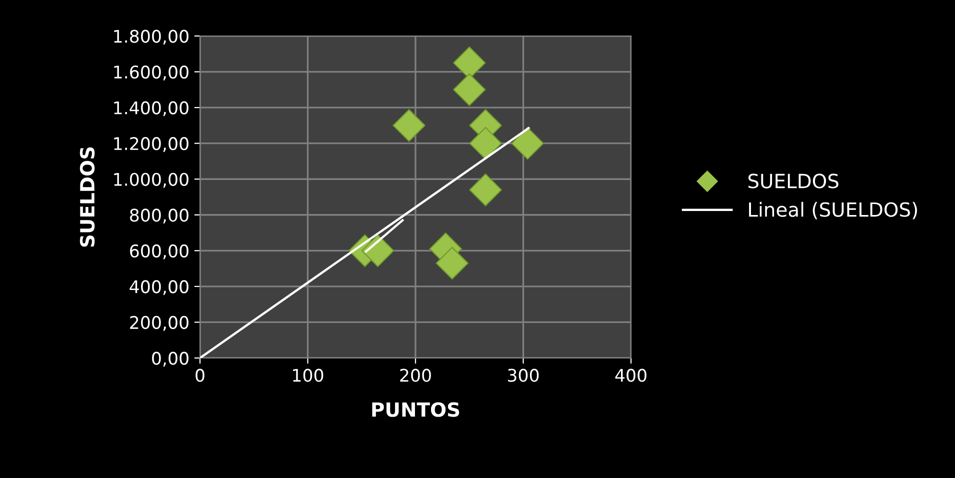  Describe the element at coordinates (151, 144) in the screenshot. I see `y-tick-label: 1.200,00` at that location.